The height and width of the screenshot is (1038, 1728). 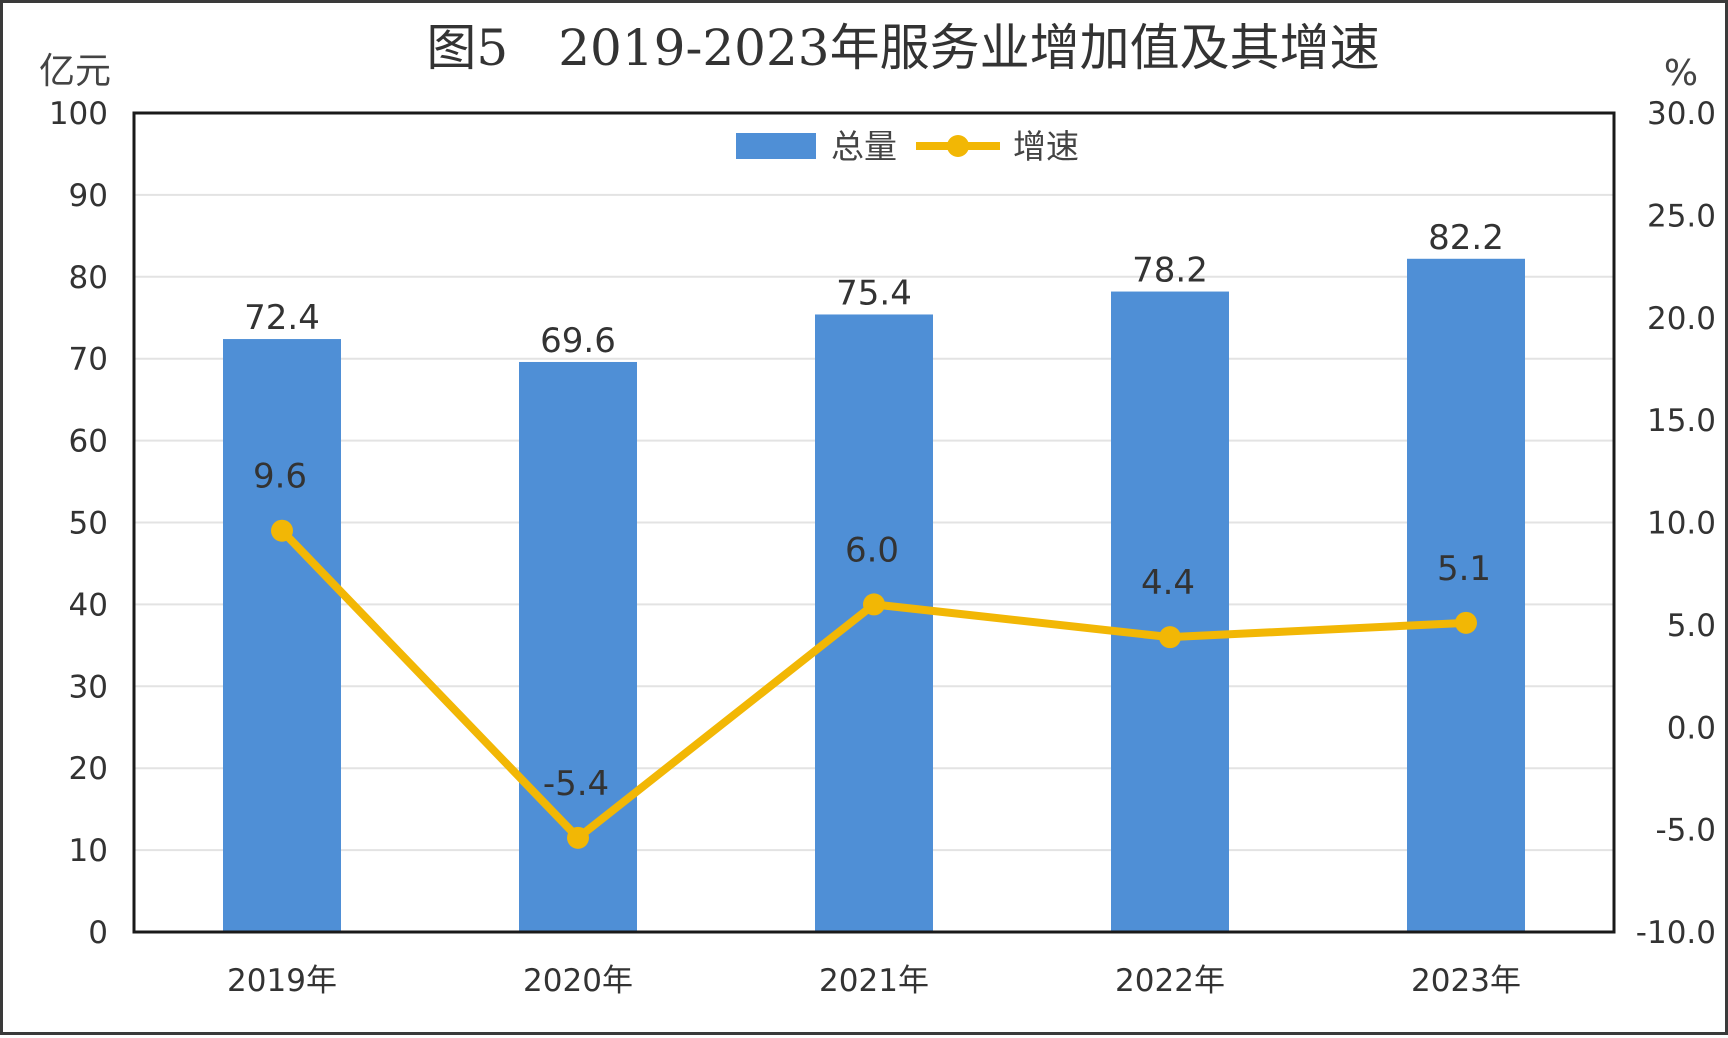 I want to click on left-y-axis: 0 10 20 30 40 50 60 70 80 90 100, so click(x=78, y=523).